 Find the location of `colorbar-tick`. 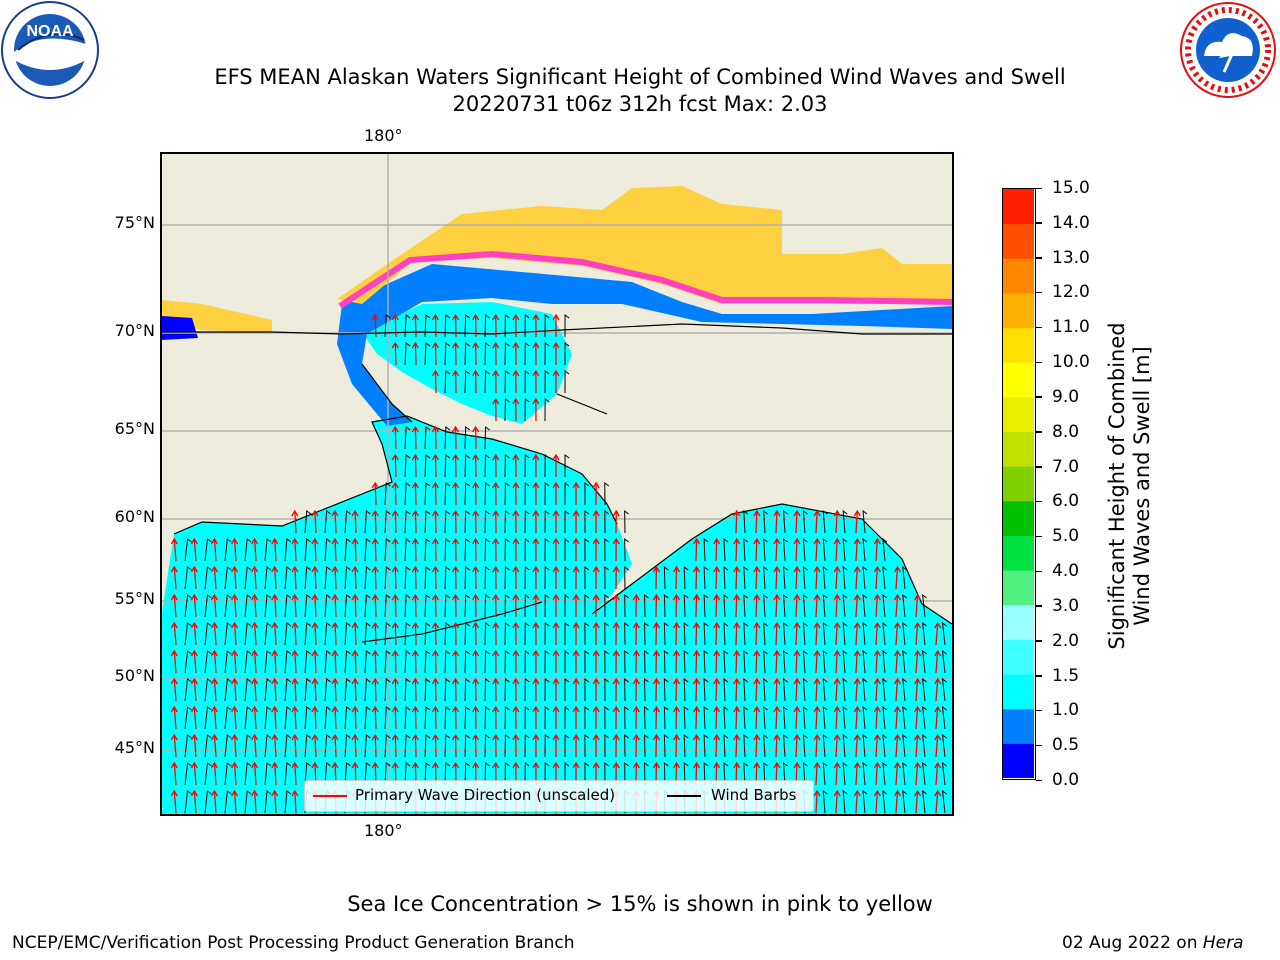

colorbar-tick is located at coordinates (1039, 606).